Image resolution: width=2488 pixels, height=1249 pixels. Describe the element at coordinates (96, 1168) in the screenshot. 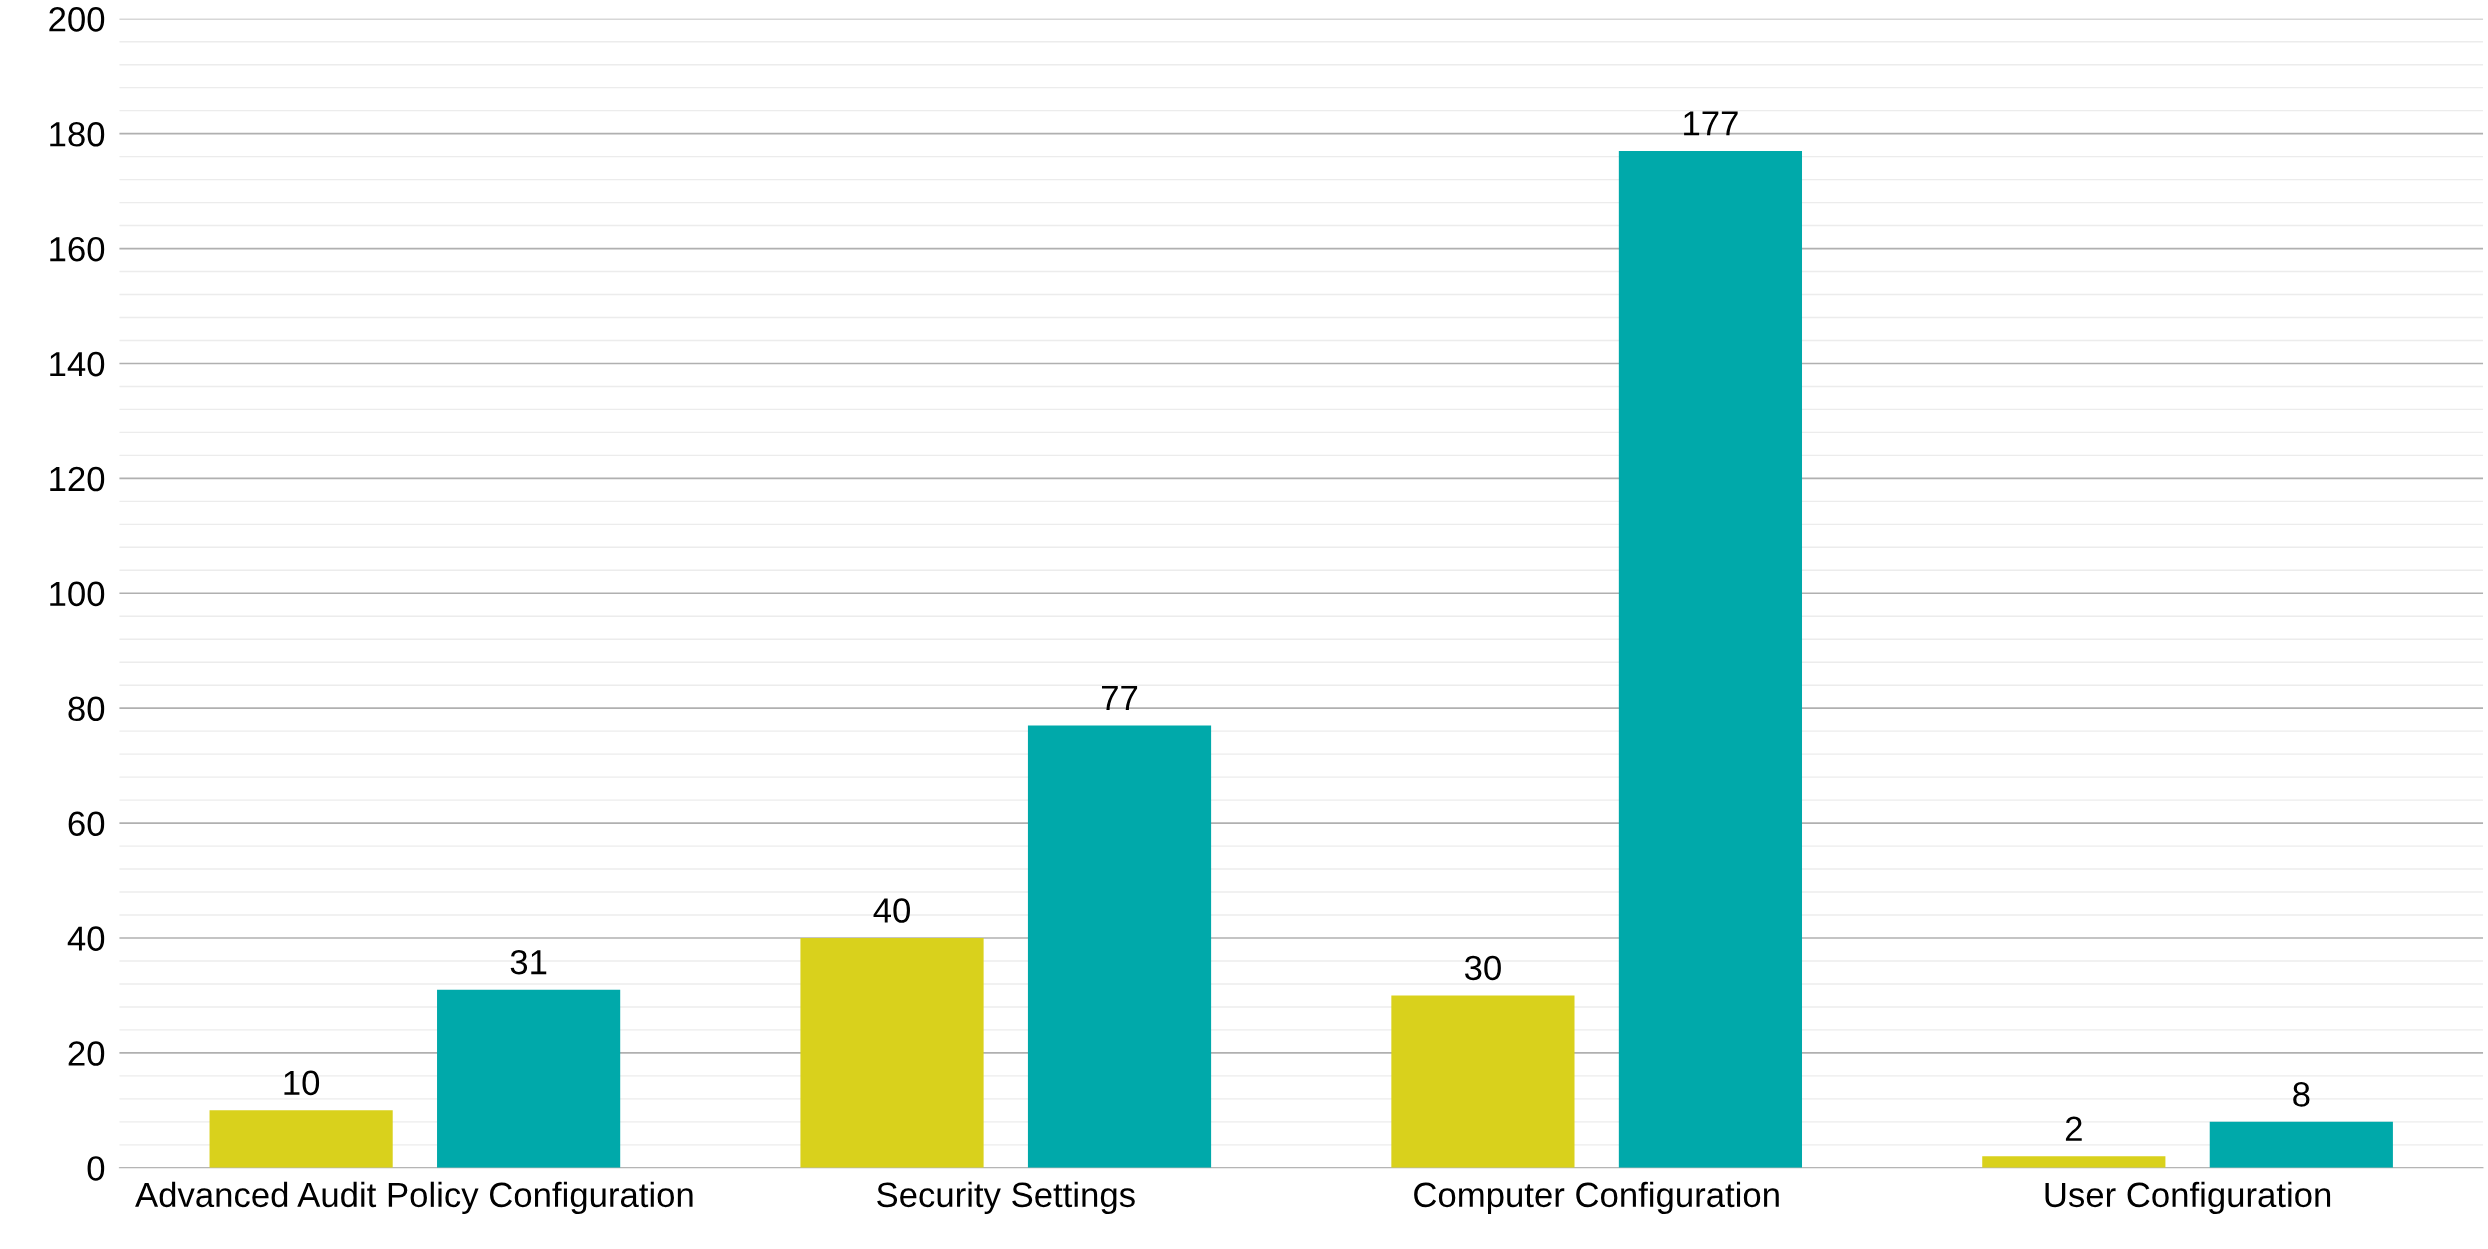

I see `y-tick-label: 0` at that location.